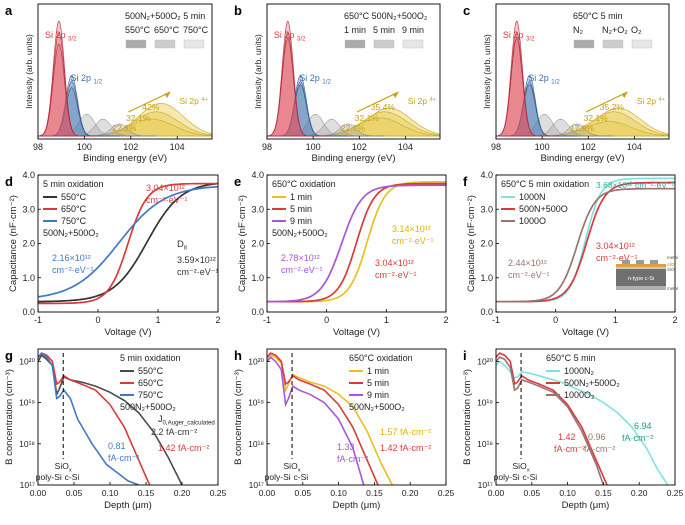 This screenshot has width=685, height=525. I want to click on panel-letter: h, so click(238, 355).